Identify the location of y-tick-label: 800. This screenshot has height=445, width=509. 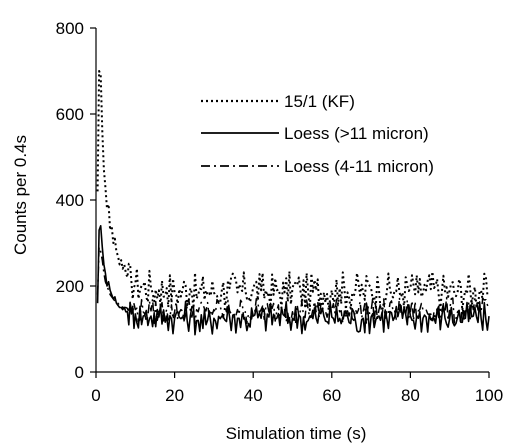
(70, 28).